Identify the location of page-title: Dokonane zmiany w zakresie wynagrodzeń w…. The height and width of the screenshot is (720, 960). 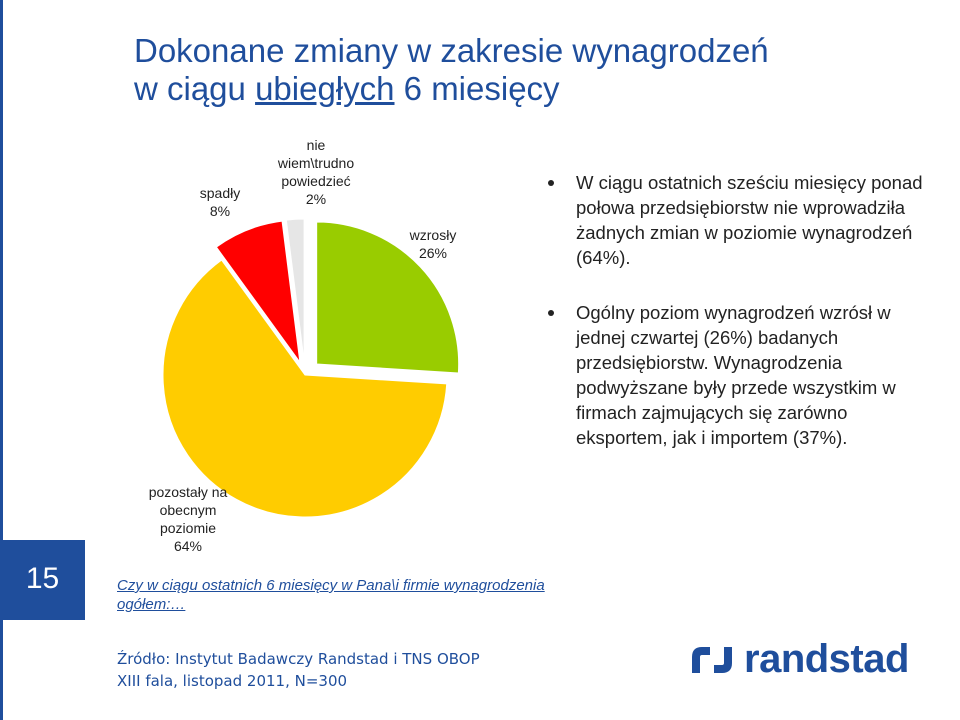
(534, 70).